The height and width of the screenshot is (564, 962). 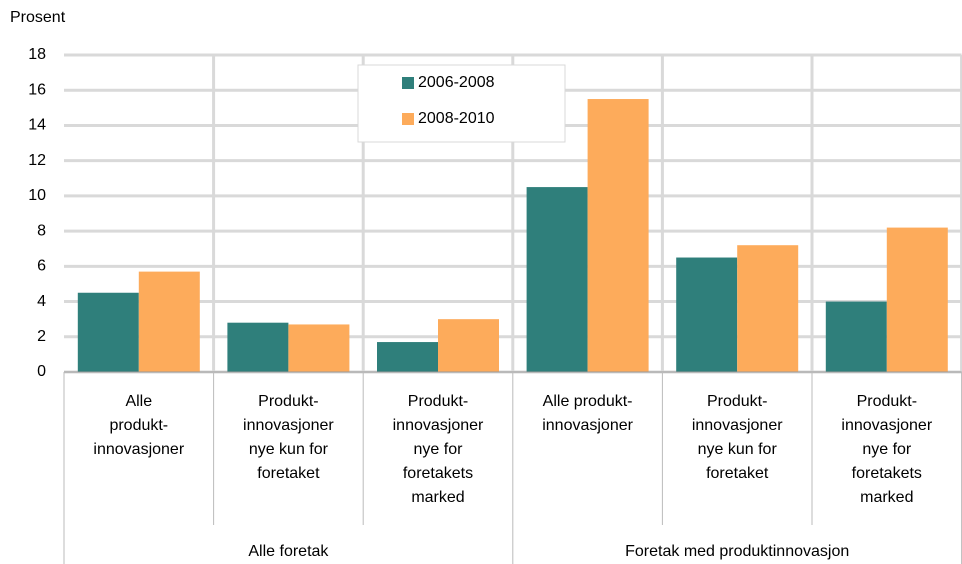 What do you see at coordinates (37, 54) in the screenshot?
I see `y-tick-label: 18` at bounding box center [37, 54].